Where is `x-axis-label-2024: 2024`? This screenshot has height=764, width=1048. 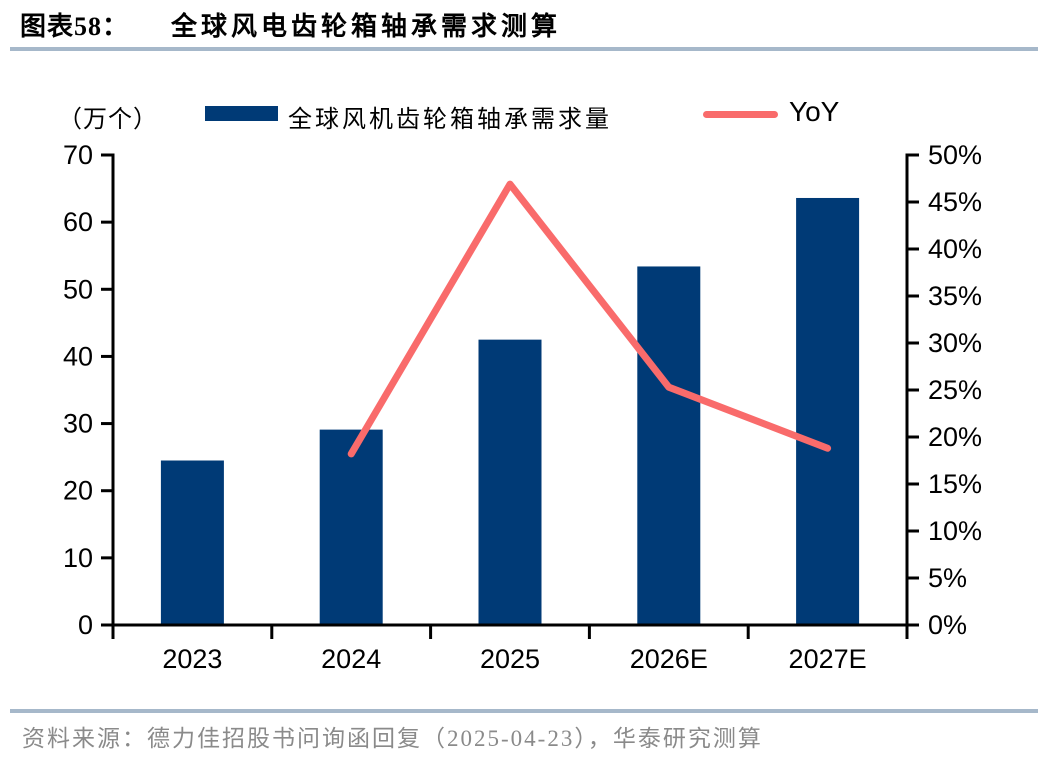
x-axis-label-2024: 2024 is located at coordinates (351, 659).